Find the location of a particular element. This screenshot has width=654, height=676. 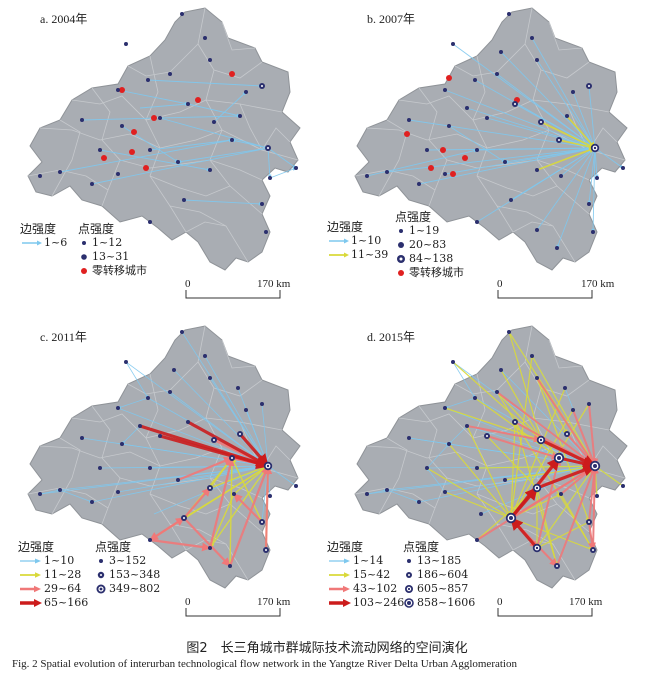

node-legend: 点强度 1~12 13~31 零转移城市 is located at coordinates (112, 250).